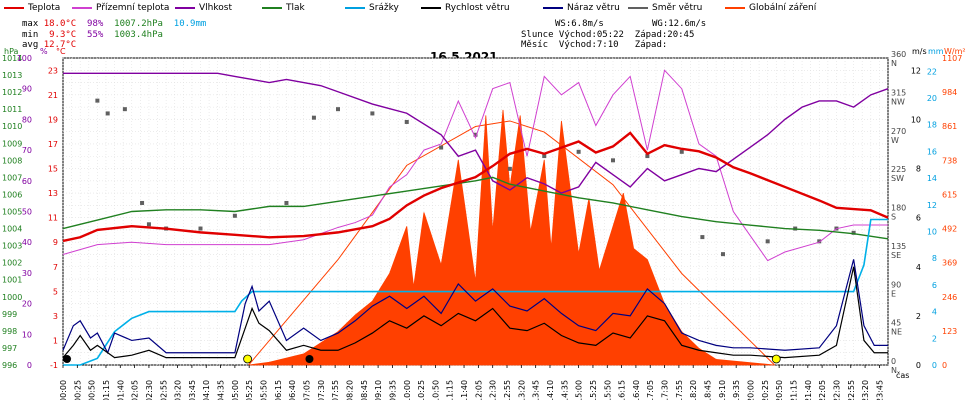  I want to click on axis-mm-tick: 2, so click(934, 338).